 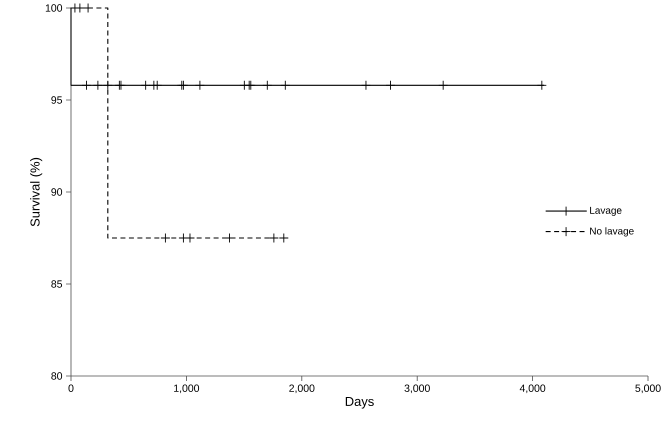 I want to click on legend-label: No lavage, so click(x=612, y=232).